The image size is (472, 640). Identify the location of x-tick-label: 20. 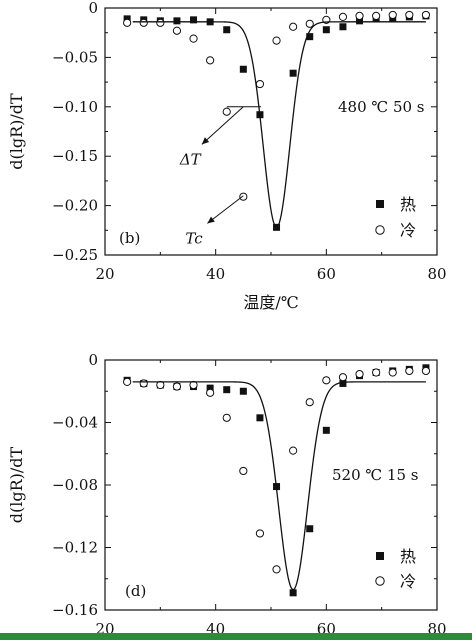
(104, 274).